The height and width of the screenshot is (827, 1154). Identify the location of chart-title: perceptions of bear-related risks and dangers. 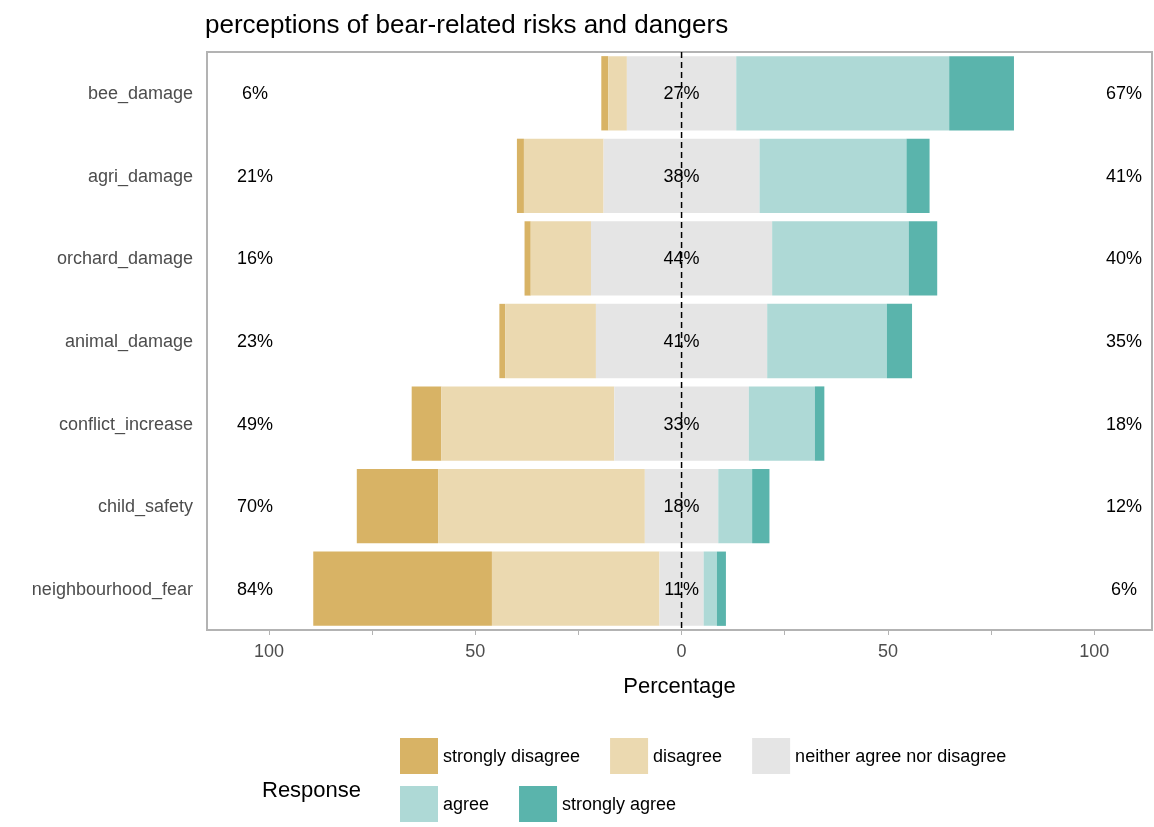
(467, 24).